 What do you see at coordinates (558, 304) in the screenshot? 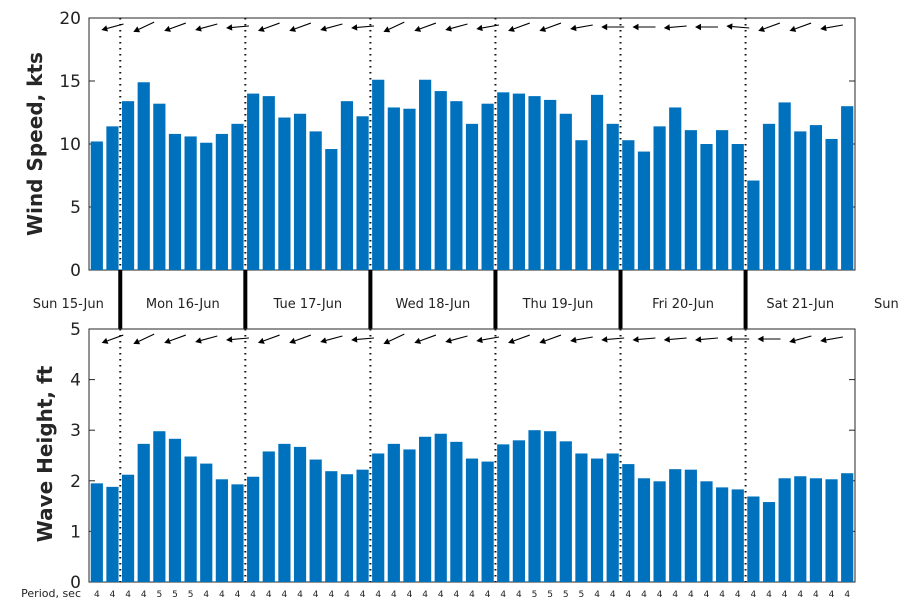
I see `day-label: Thu 19-Jun` at bounding box center [558, 304].